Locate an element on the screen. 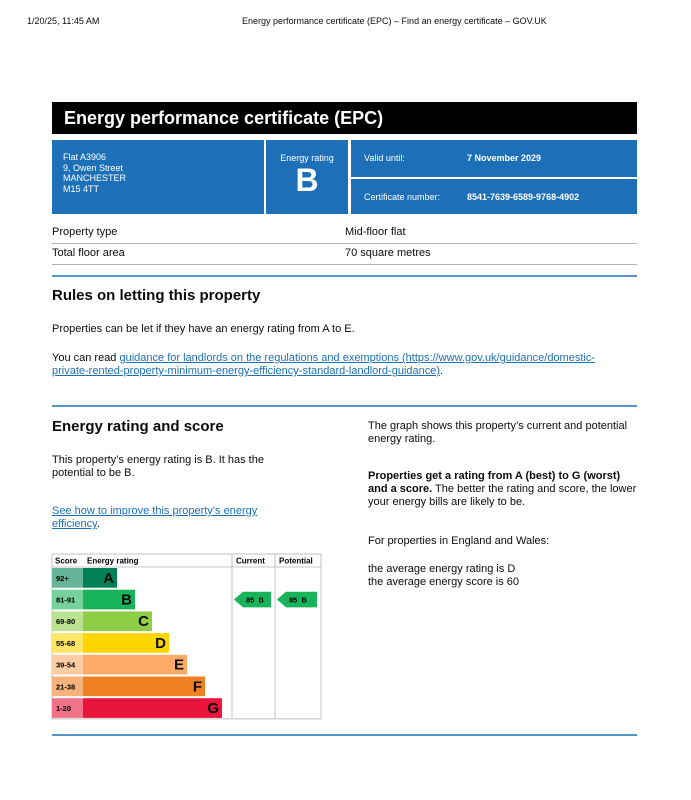 The width and height of the screenshot is (691, 800). band-letter: E is located at coordinates (179, 665).